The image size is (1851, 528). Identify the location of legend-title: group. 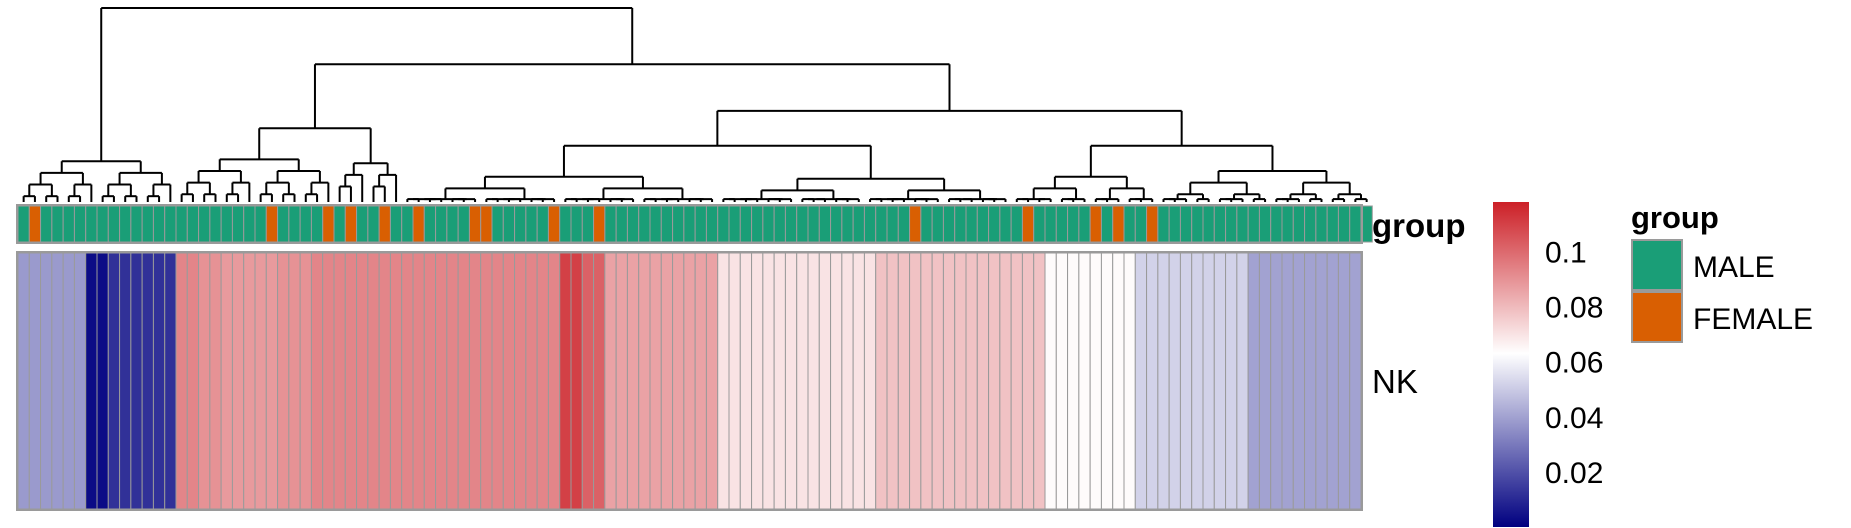
(1675, 217).